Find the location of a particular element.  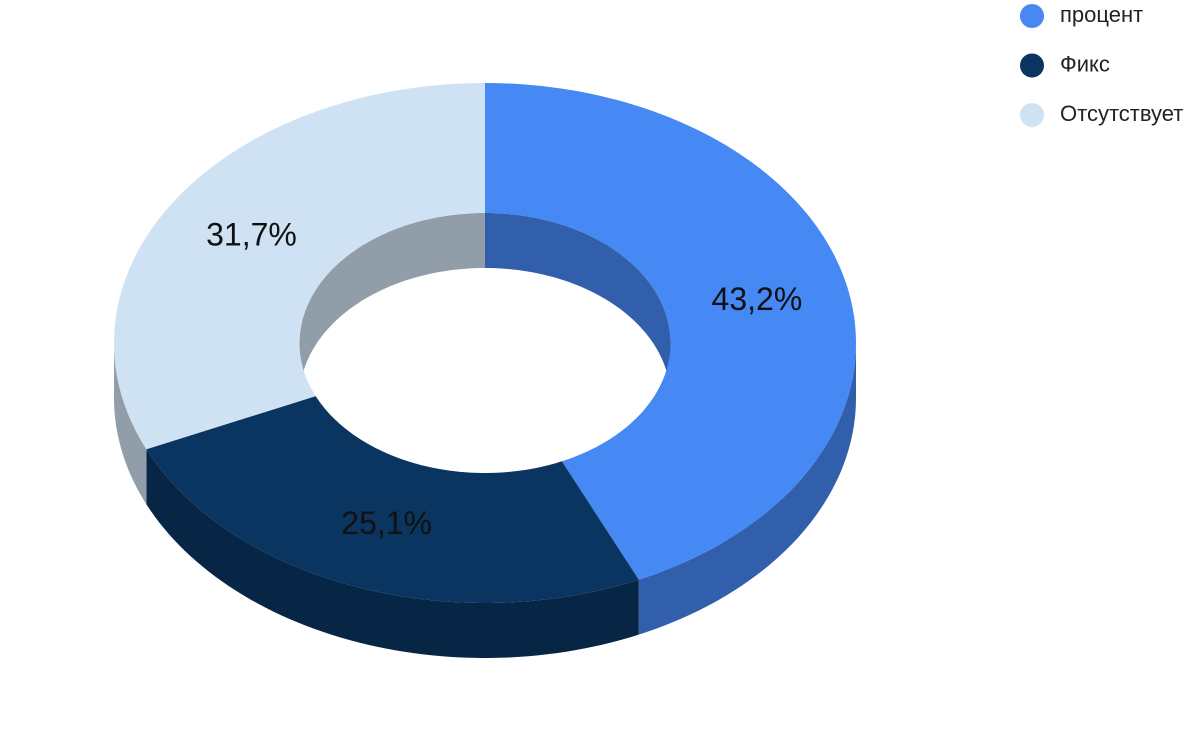

legend-label: процент is located at coordinates (1101, 14).